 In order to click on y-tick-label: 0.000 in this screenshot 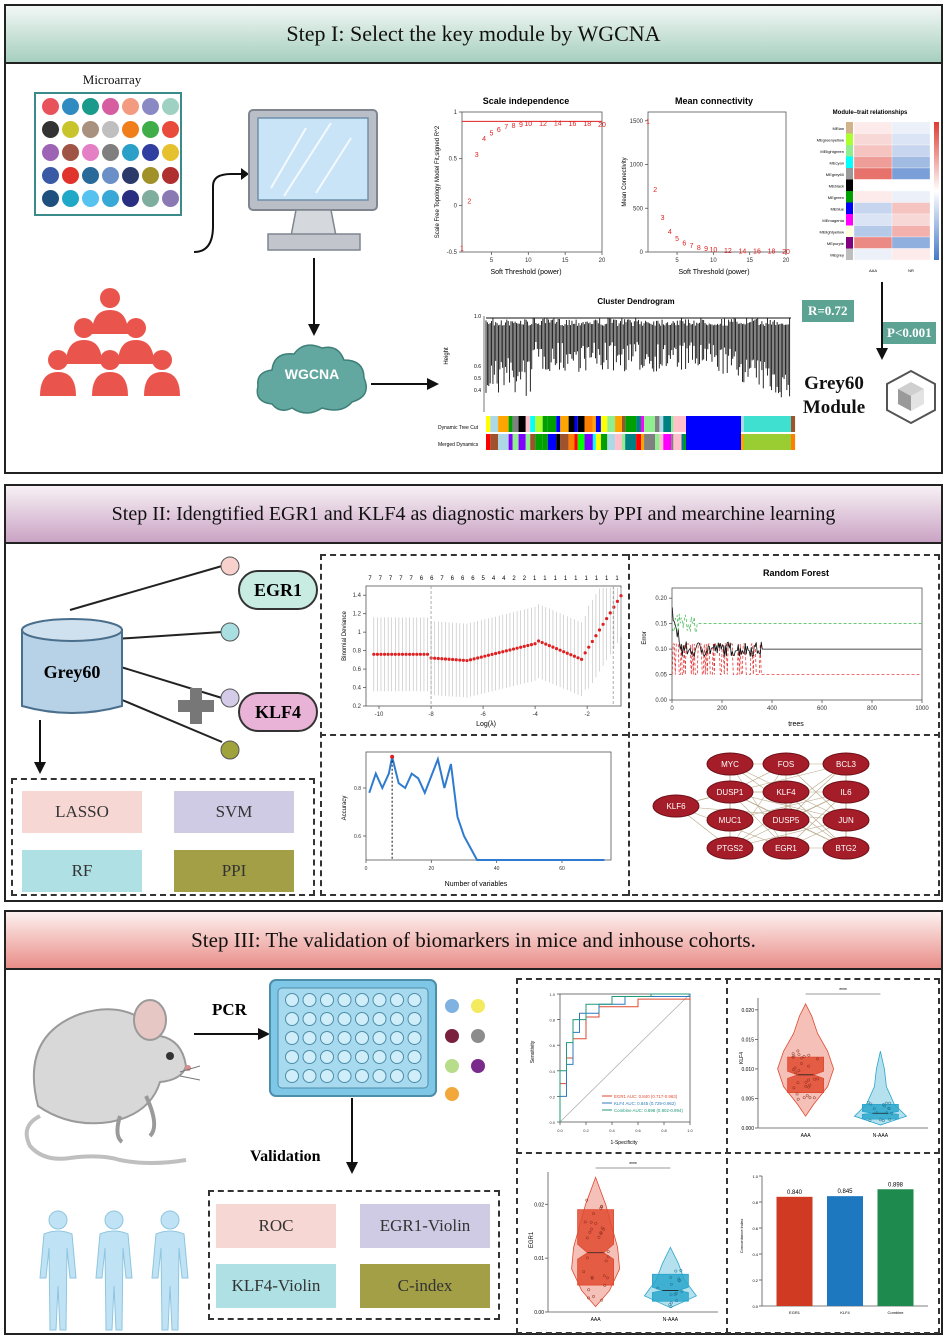, I will do `click(747, 1129)`.